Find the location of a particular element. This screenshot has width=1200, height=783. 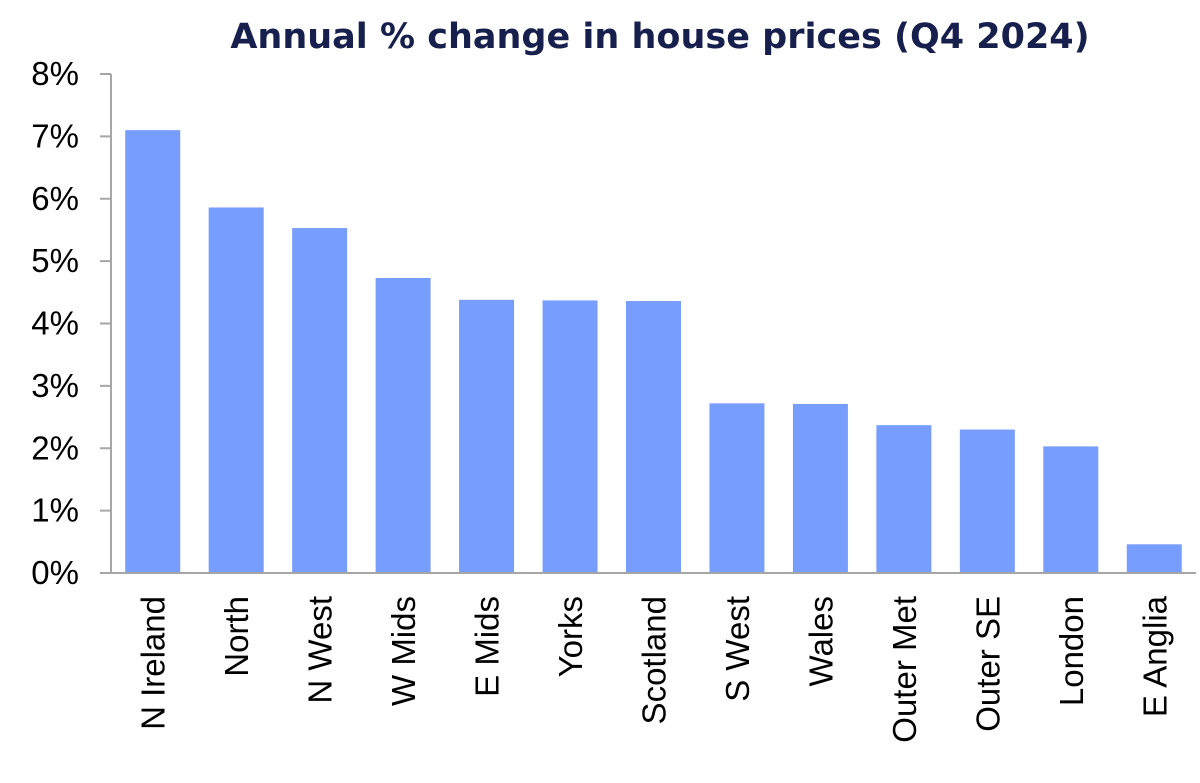

bar-n-west is located at coordinates (320, 400).